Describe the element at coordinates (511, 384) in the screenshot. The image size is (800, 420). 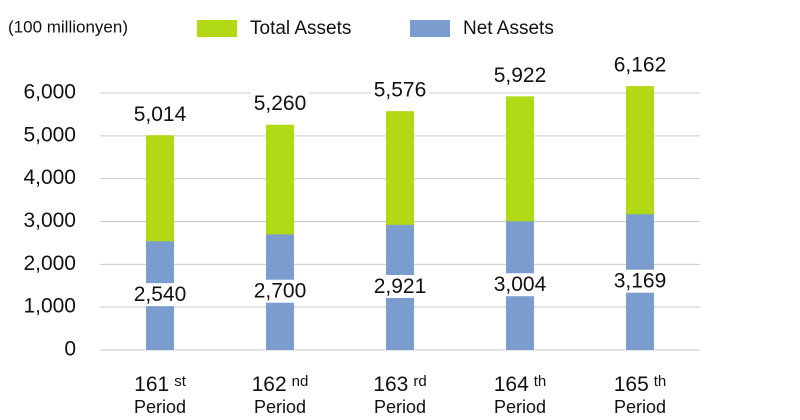
I see `category-number: 164` at that location.